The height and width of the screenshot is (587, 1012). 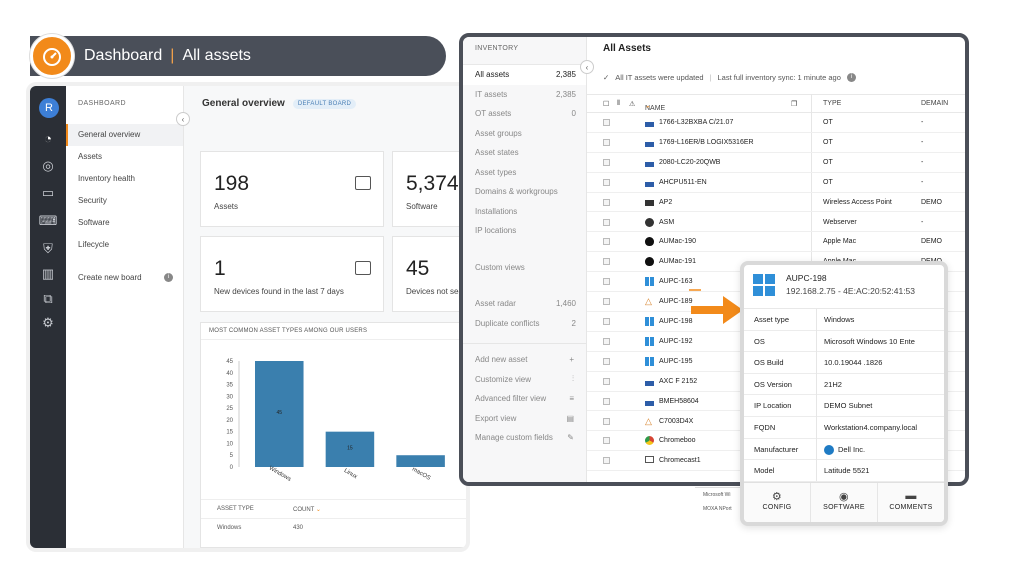 What do you see at coordinates (48, 138) in the screenshot?
I see `dashboard-icon: ◔` at bounding box center [48, 138].